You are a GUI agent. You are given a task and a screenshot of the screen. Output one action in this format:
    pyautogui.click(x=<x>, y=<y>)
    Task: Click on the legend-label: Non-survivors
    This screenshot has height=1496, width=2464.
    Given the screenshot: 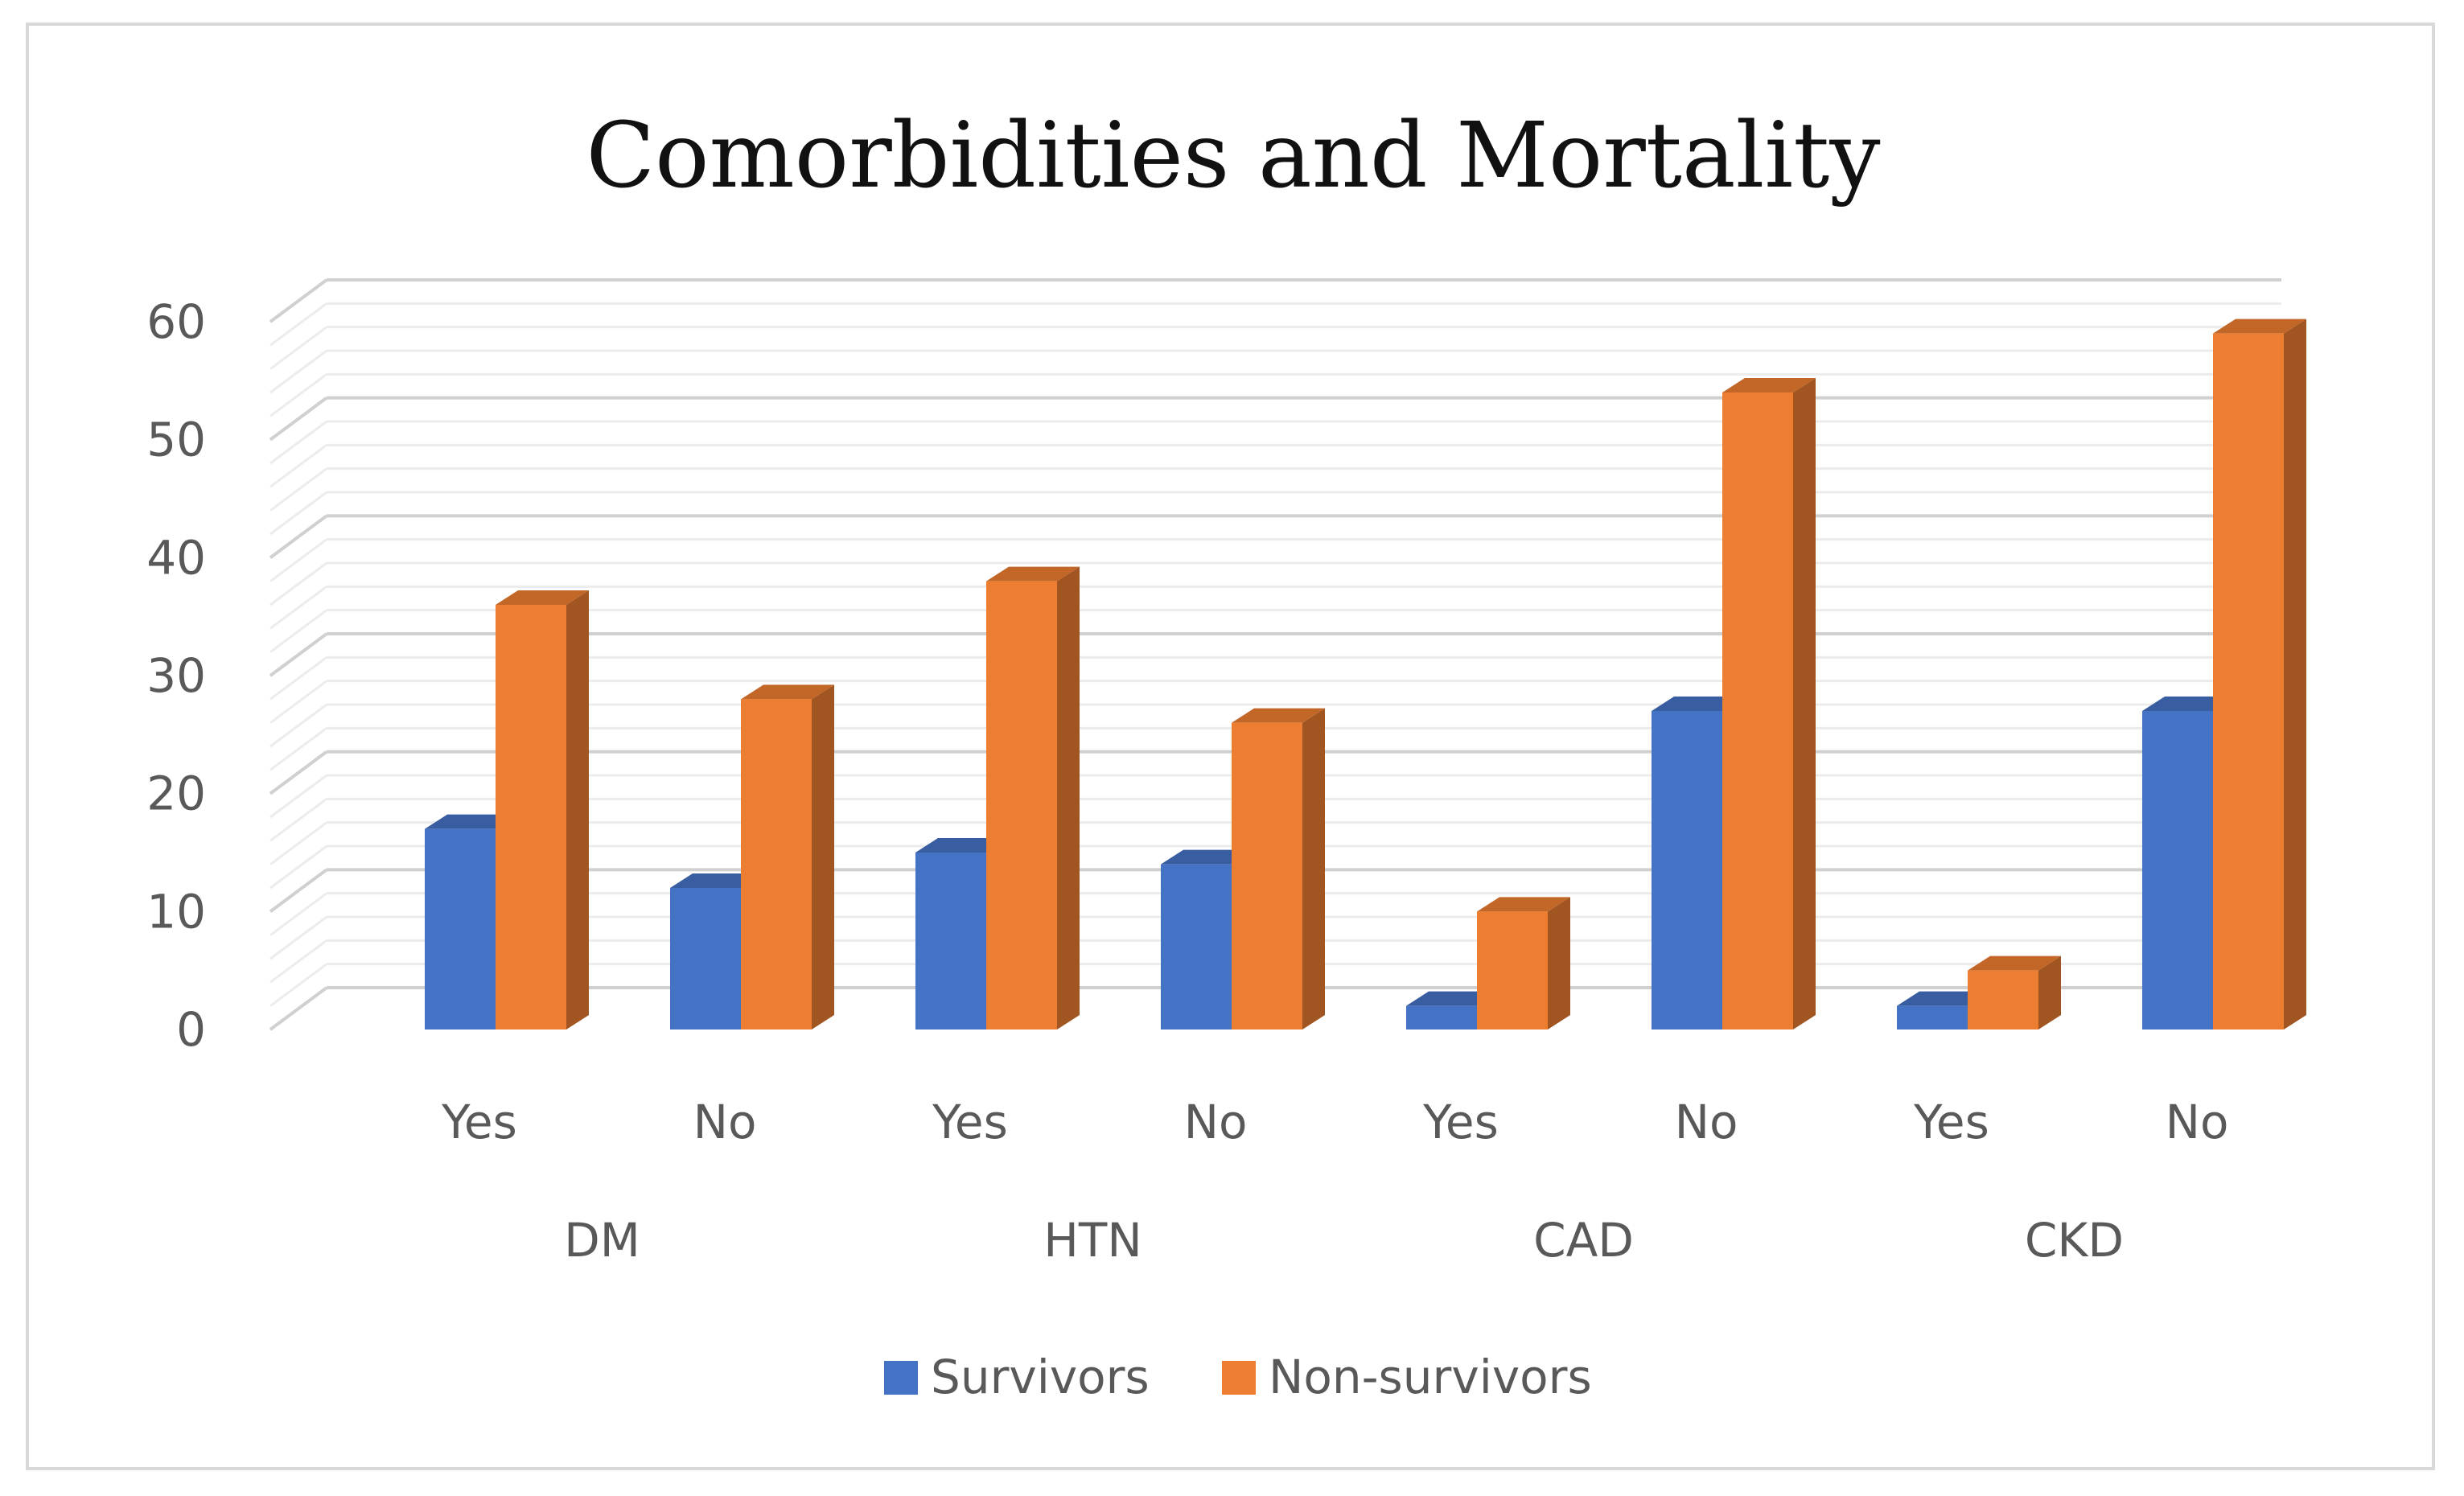 What is the action you would take?
    pyautogui.click(x=1430, y=1377)
    